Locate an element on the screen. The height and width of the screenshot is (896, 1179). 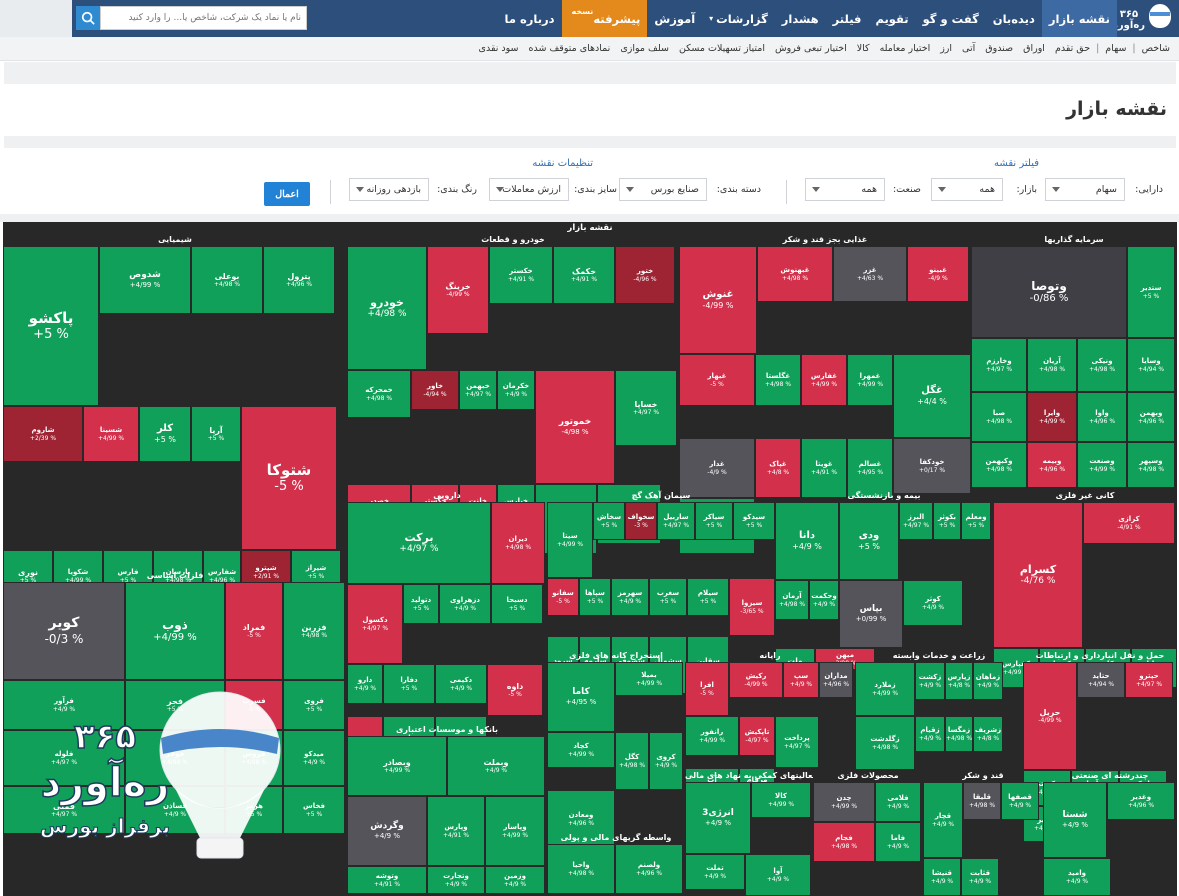
stock-tile: زشریف +4/8 % is located at coordinates (988, 734).